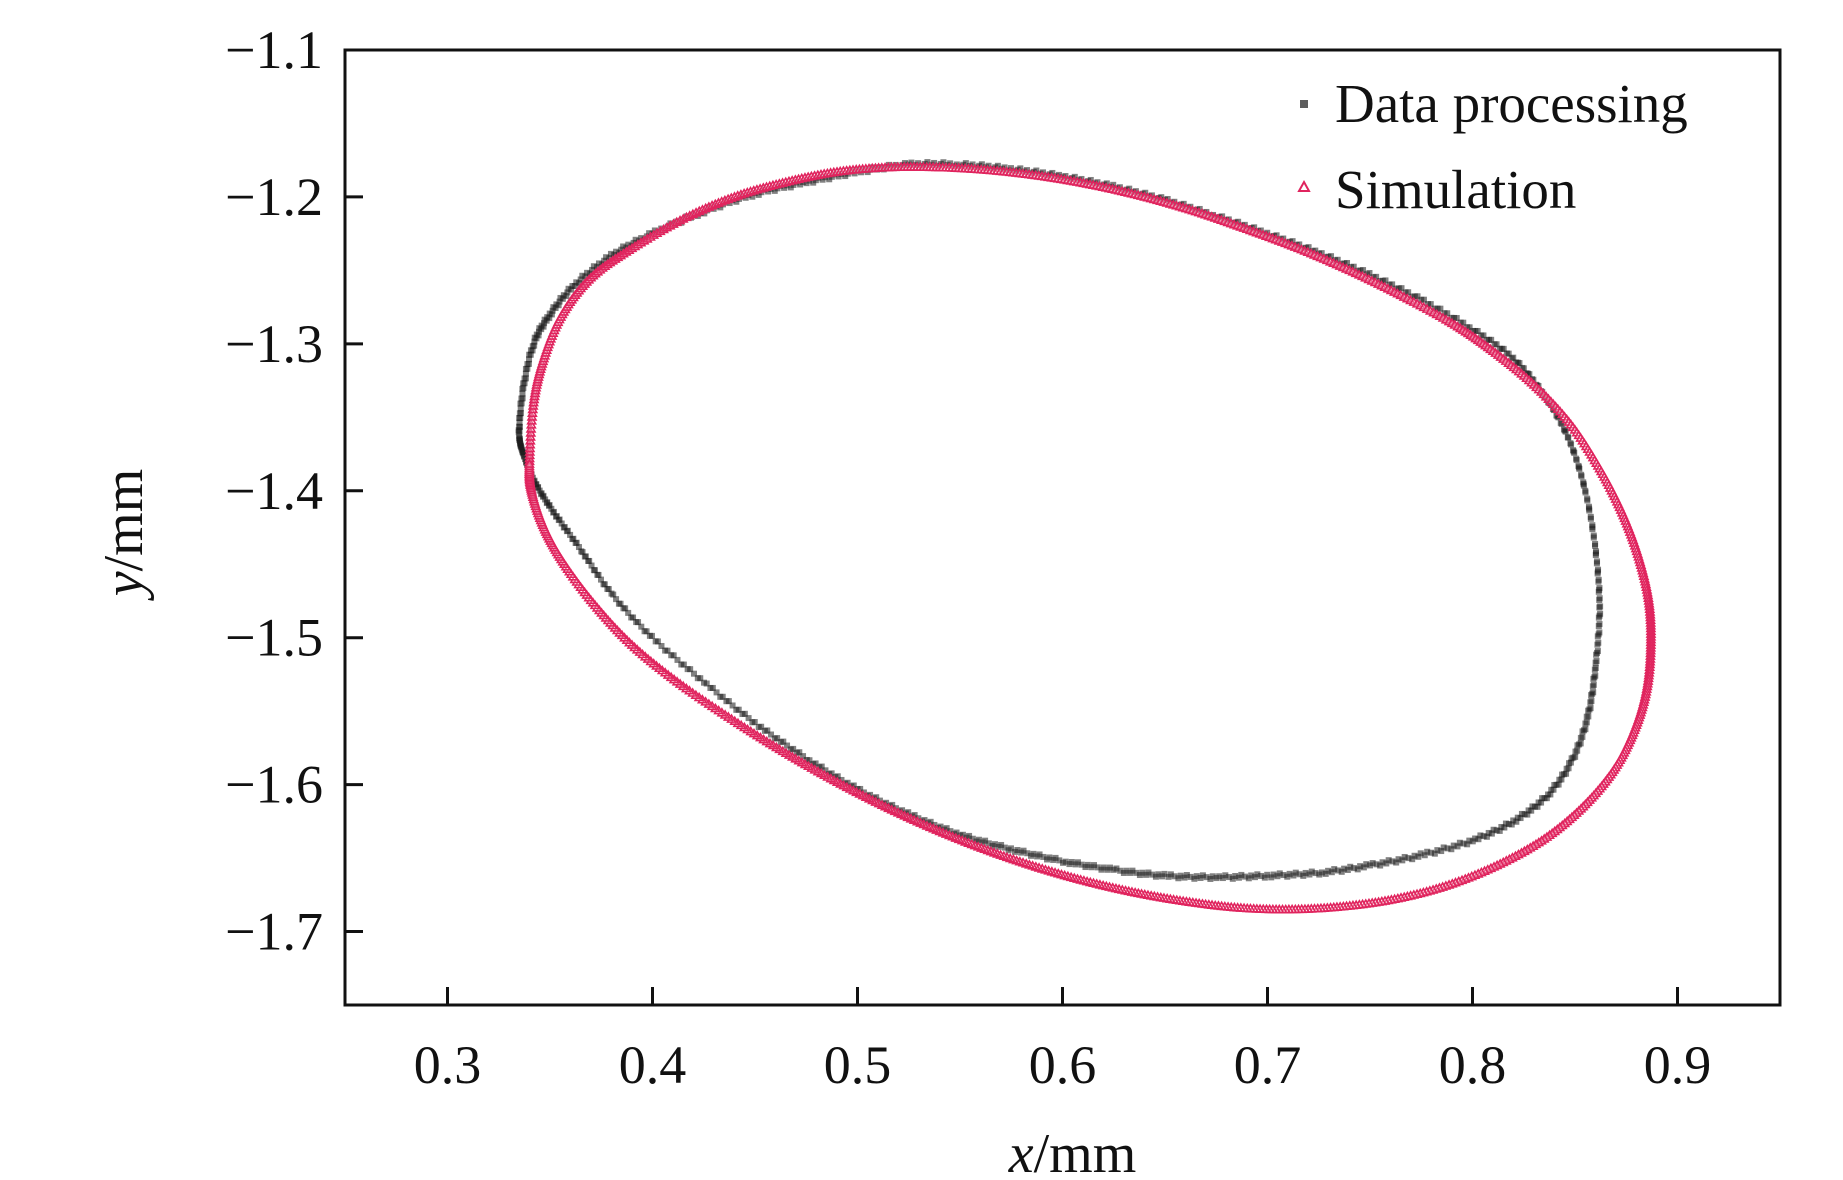  Describe the element at coordinates (274, 344) in the screenshot. I see `y-tick-label: −1.3` at that location.